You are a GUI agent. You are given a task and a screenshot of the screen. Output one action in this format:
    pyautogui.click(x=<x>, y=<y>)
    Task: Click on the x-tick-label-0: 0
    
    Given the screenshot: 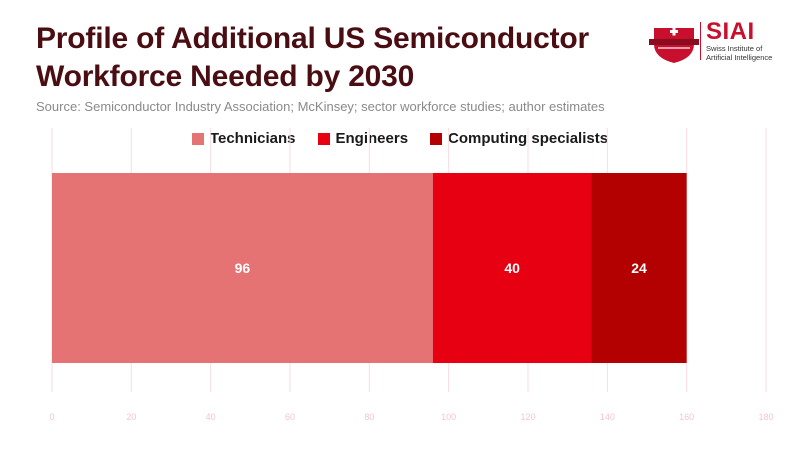 What is the action you would take?
    pyautogui.click(x=51, y=417)
    